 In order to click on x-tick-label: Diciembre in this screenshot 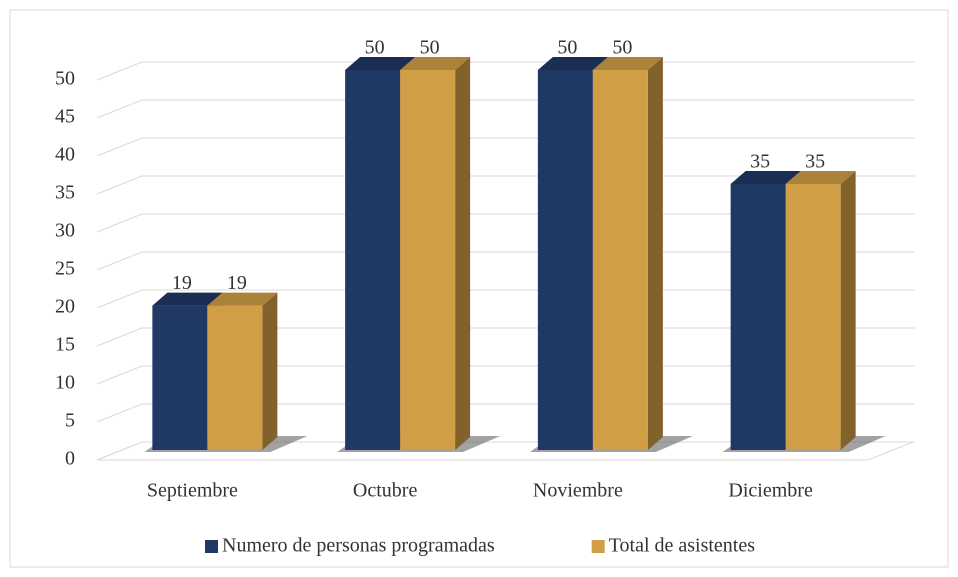, I will do `click(770, 491)`.